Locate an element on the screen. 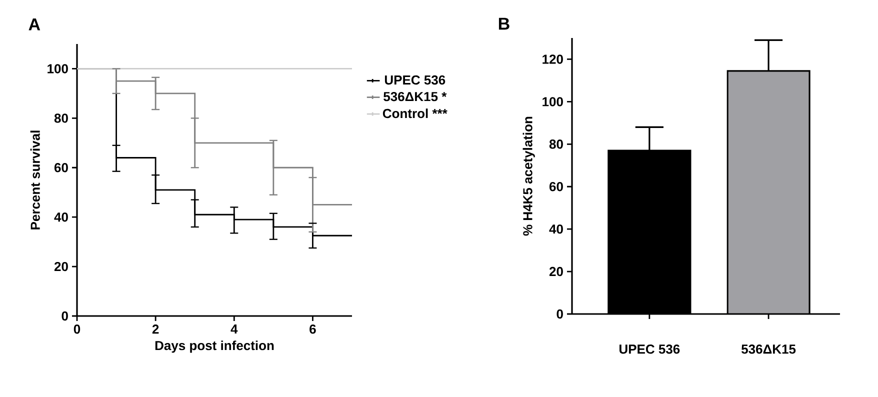 This screenshot has height=397, width=878. legend-label: UPEC 536 is located at coordinates (415, 80).